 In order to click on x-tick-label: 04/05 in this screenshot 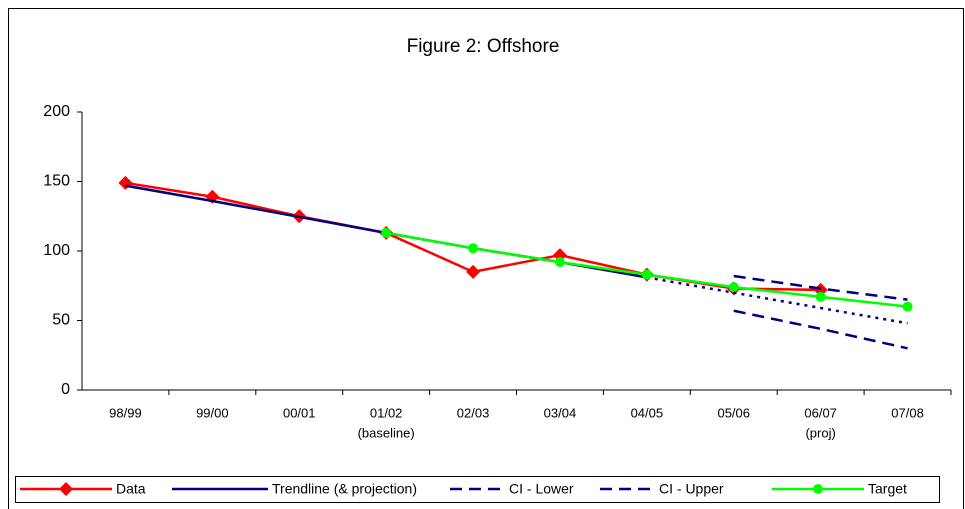, I will do `click(647, 412)`.